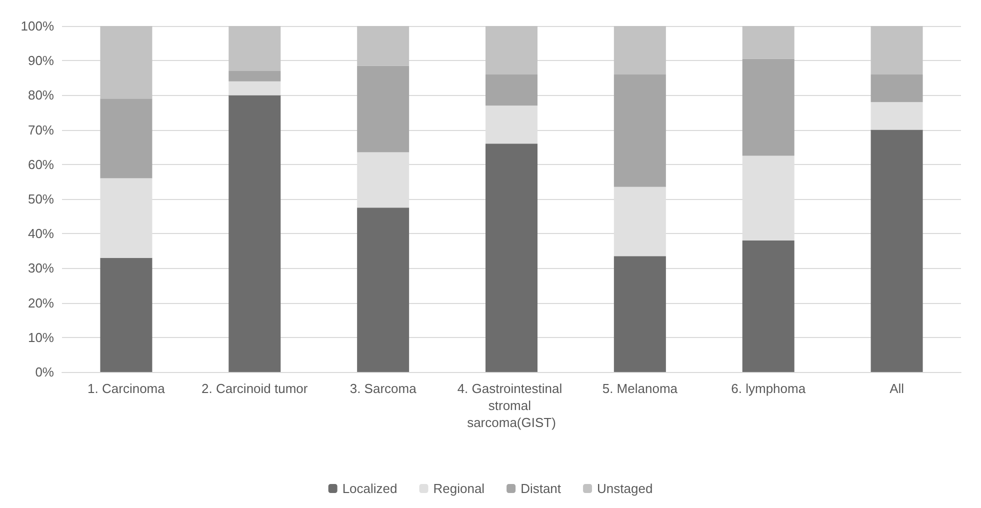  What do you see at coordinates (37, 26) in the screenshot?
I see `y-tick-label: 100%` at bounding box center [37, 26].